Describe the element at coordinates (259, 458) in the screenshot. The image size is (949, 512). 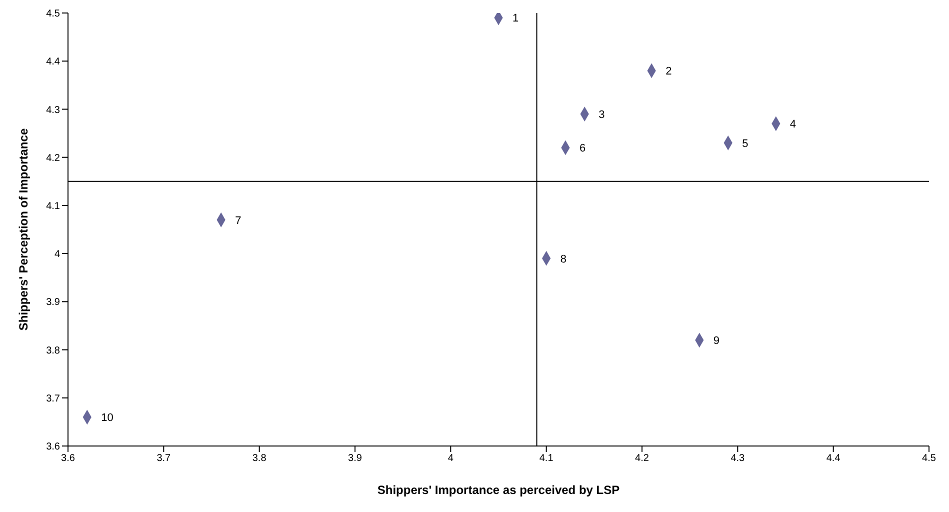
I see `x-tick-label: 3.8` at that location.